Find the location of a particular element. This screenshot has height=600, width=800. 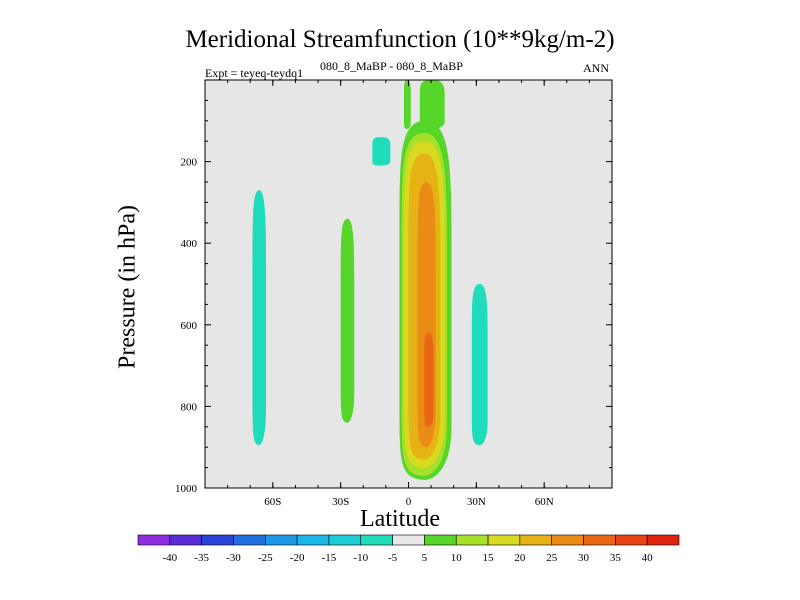

colorbar-label: -15 is located at coordinates (329, 558).